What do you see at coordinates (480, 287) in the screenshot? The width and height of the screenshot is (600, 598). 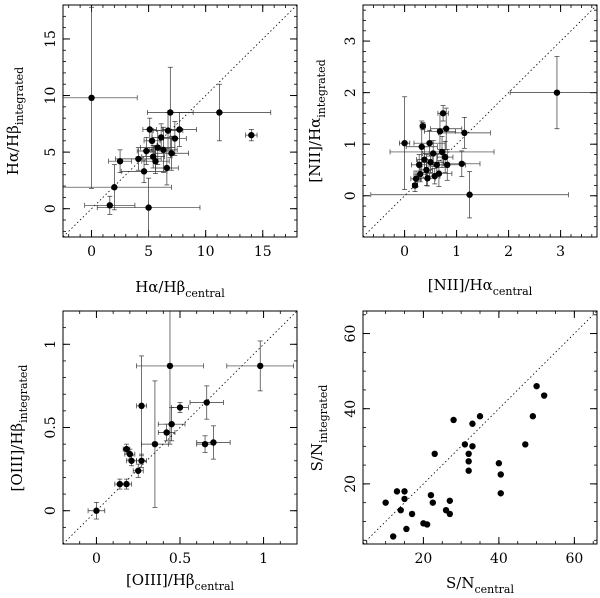 I see `x-axis-label: [NII]/Hαcentral` at bounding box center [480, 287].